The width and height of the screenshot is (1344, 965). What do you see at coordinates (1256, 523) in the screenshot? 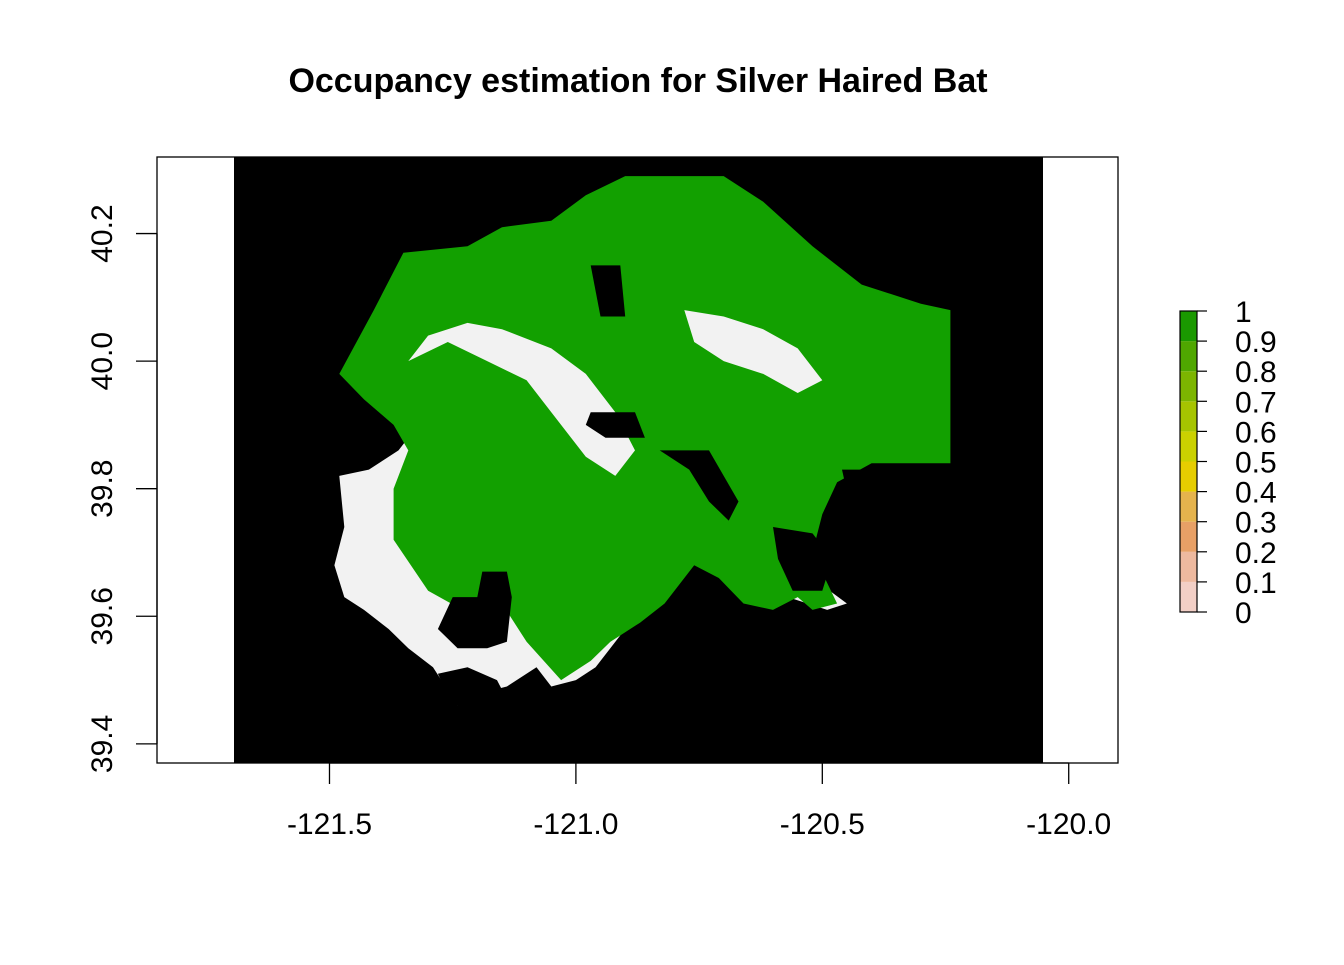
I see `legend-label: 0.3` at bounding box center [1256, 523].